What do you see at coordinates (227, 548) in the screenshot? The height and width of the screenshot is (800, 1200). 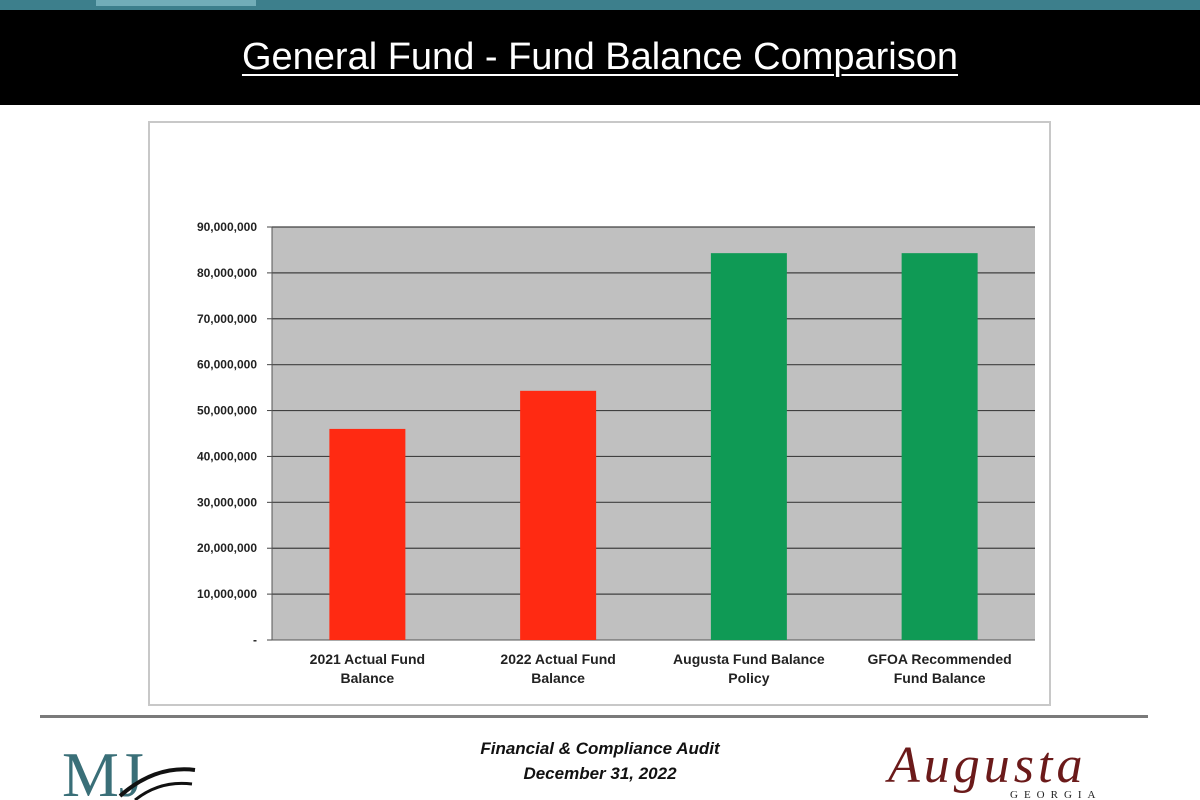 I see `y-tick-label: 20,000,000` at bounding box center [227, 548].